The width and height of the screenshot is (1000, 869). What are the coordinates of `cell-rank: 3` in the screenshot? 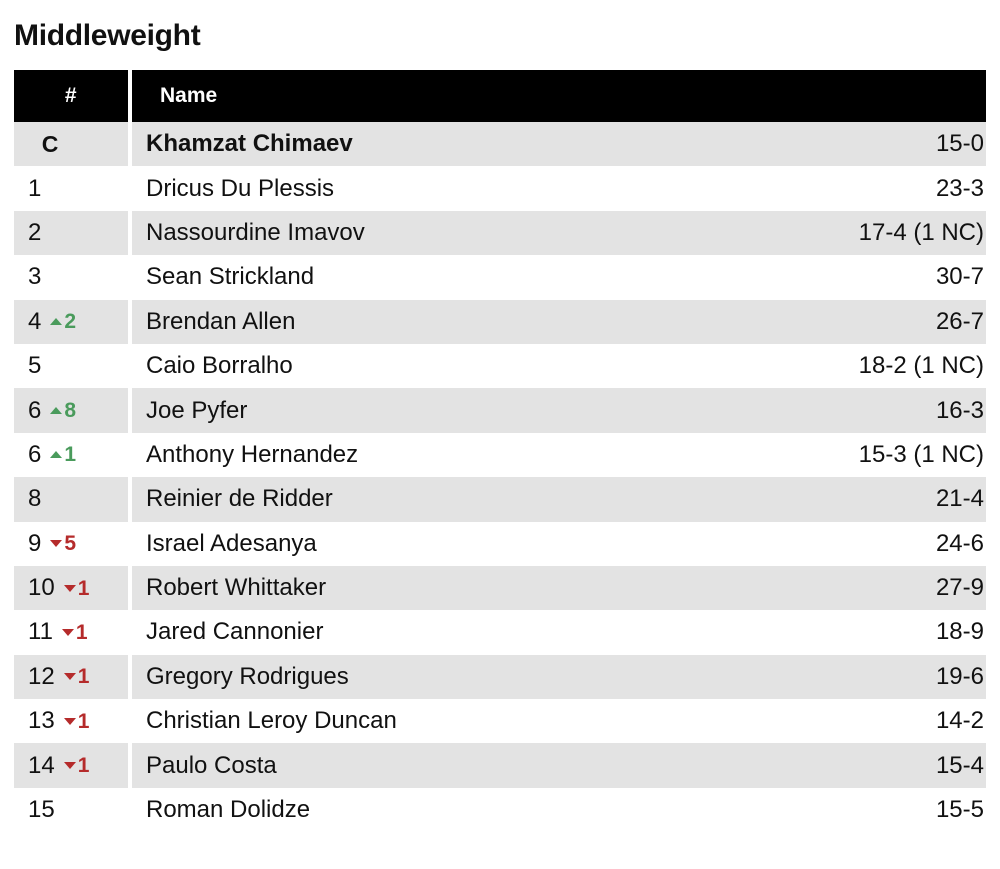 It's located at (71, 277).